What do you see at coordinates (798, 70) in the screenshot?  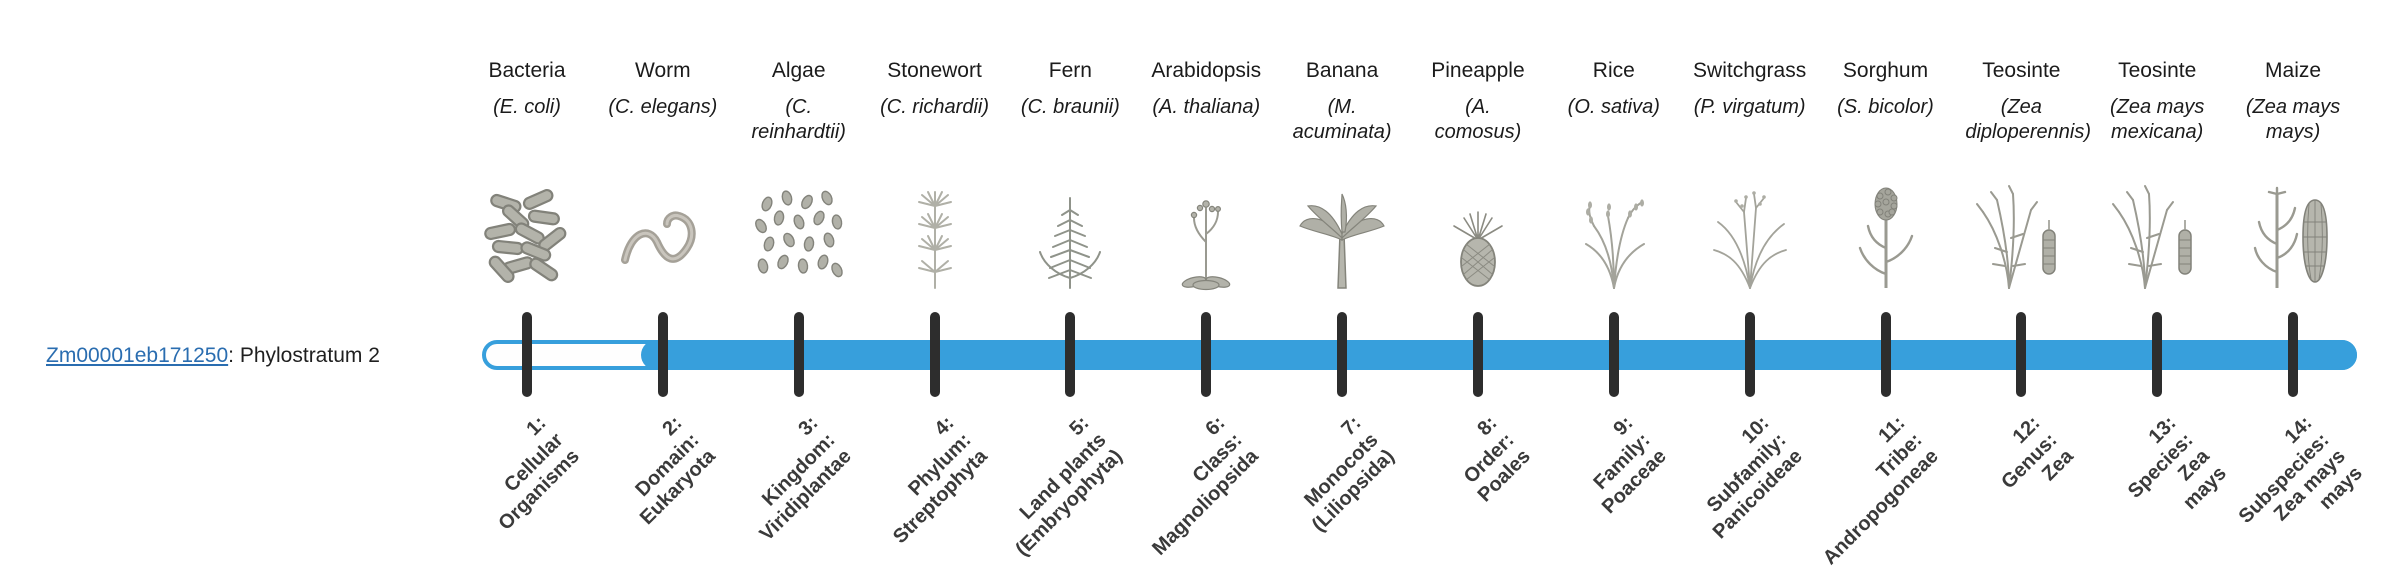 I see `organism-name: Algae` at bounding box center [798, 70].